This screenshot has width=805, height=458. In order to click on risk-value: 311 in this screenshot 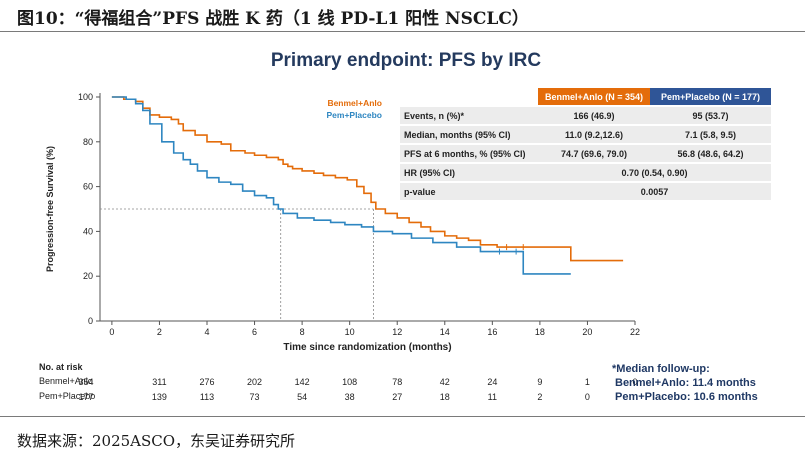, I will do `click(159, 382)`.